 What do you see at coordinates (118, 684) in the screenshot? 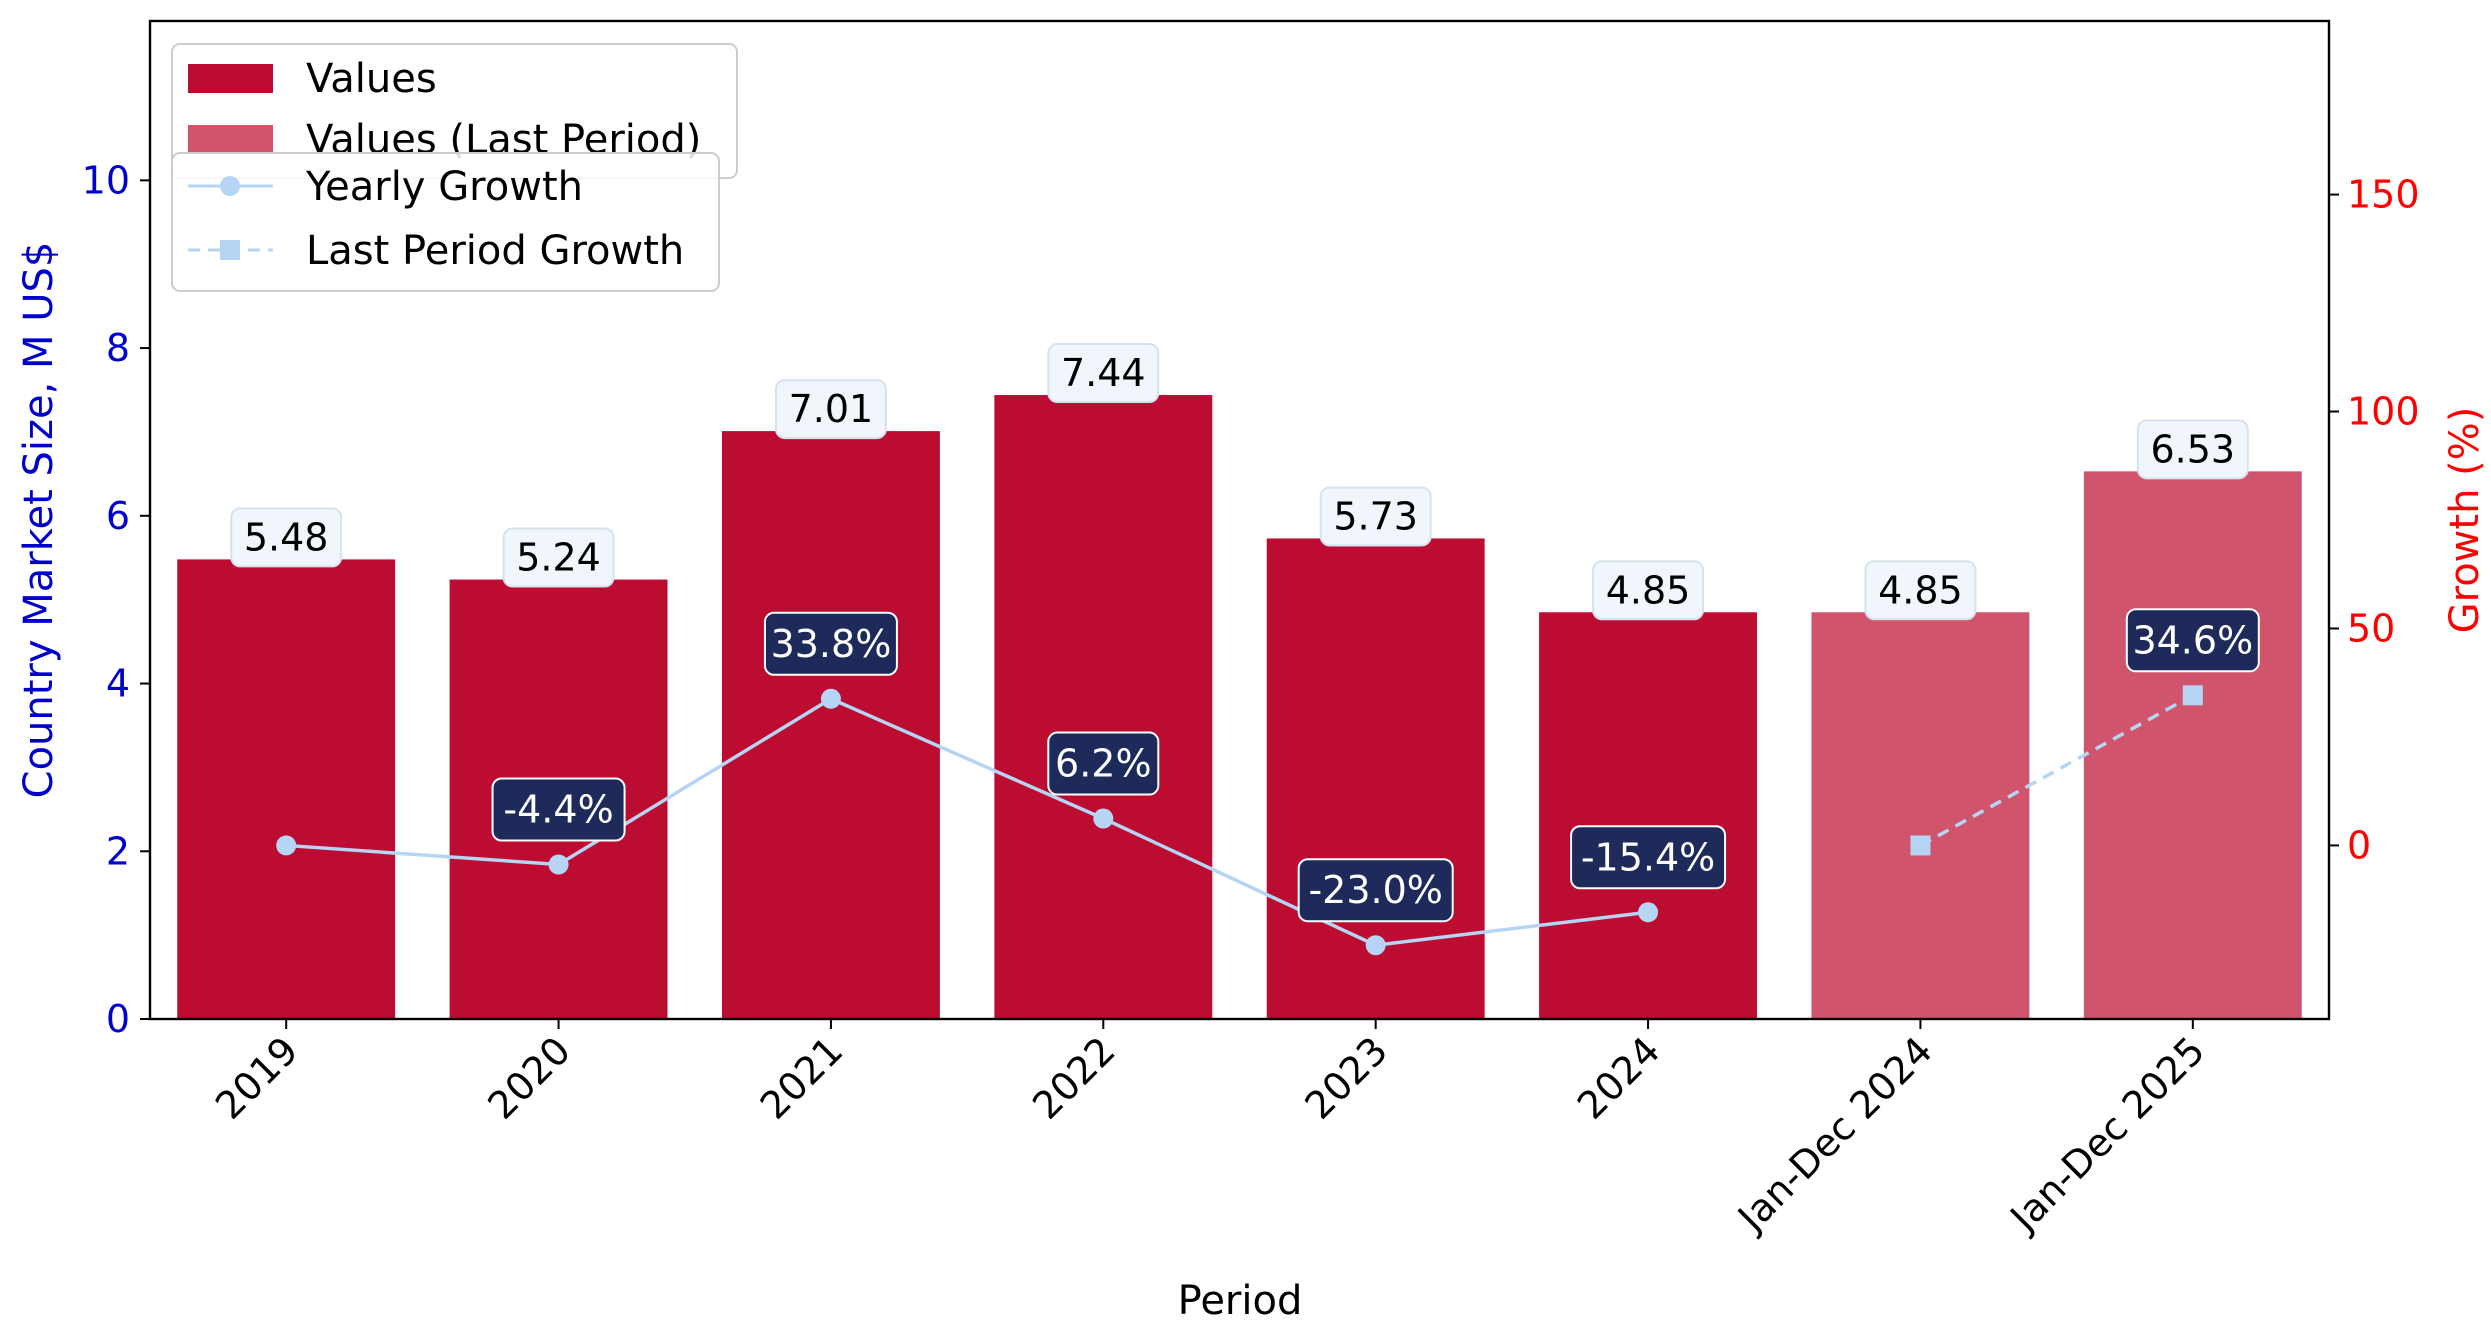
I see `y-axis-tick-label: 4` at bounding box center [118, 684].